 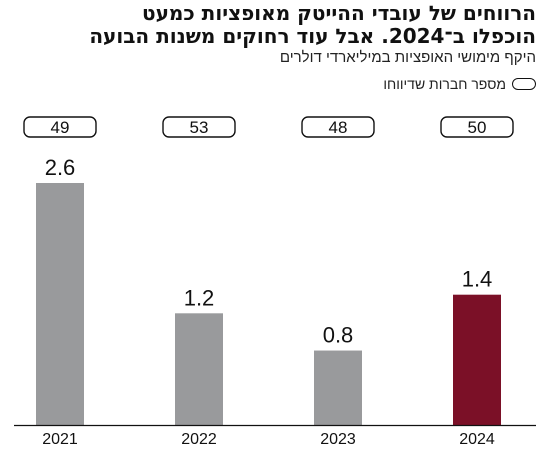 I want to click on companies-count-2023: 48, so click(x=338, y=127).